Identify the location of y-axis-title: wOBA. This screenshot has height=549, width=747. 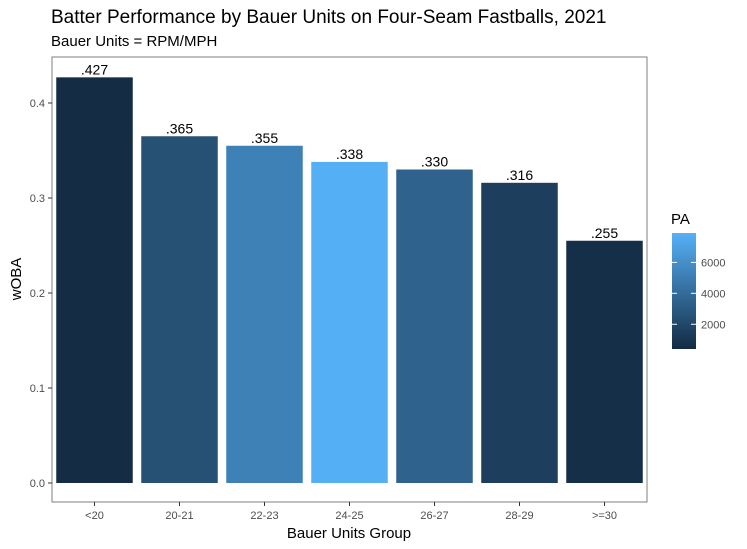
(16, 280).